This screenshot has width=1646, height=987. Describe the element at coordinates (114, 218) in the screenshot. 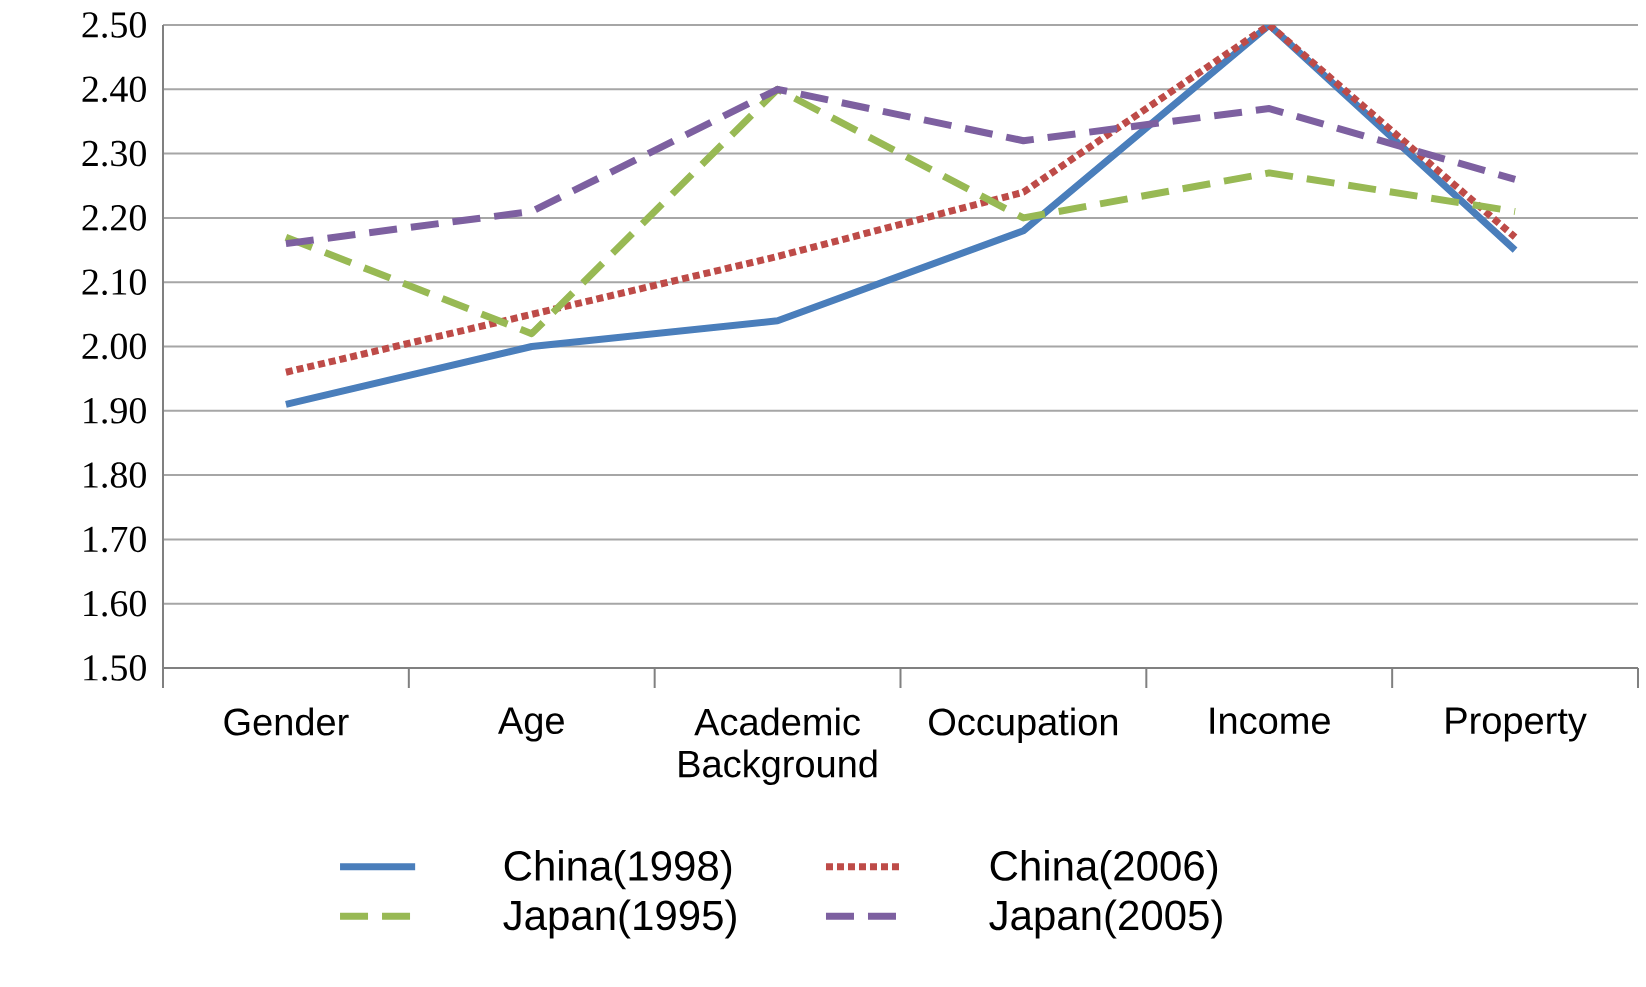

I see `y-tick-label: 2.20` at that location.